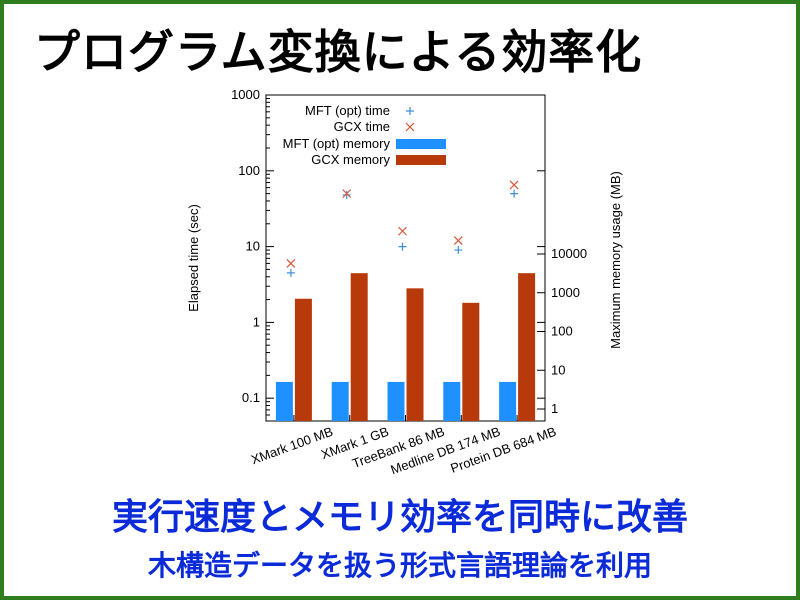 The image size is (800, 600). What do you see at coordinates (399, 565) in the screenshot?
I see `subline: 木構造データを扱う形式言語理論を利用` at bounding box center [399, 565].